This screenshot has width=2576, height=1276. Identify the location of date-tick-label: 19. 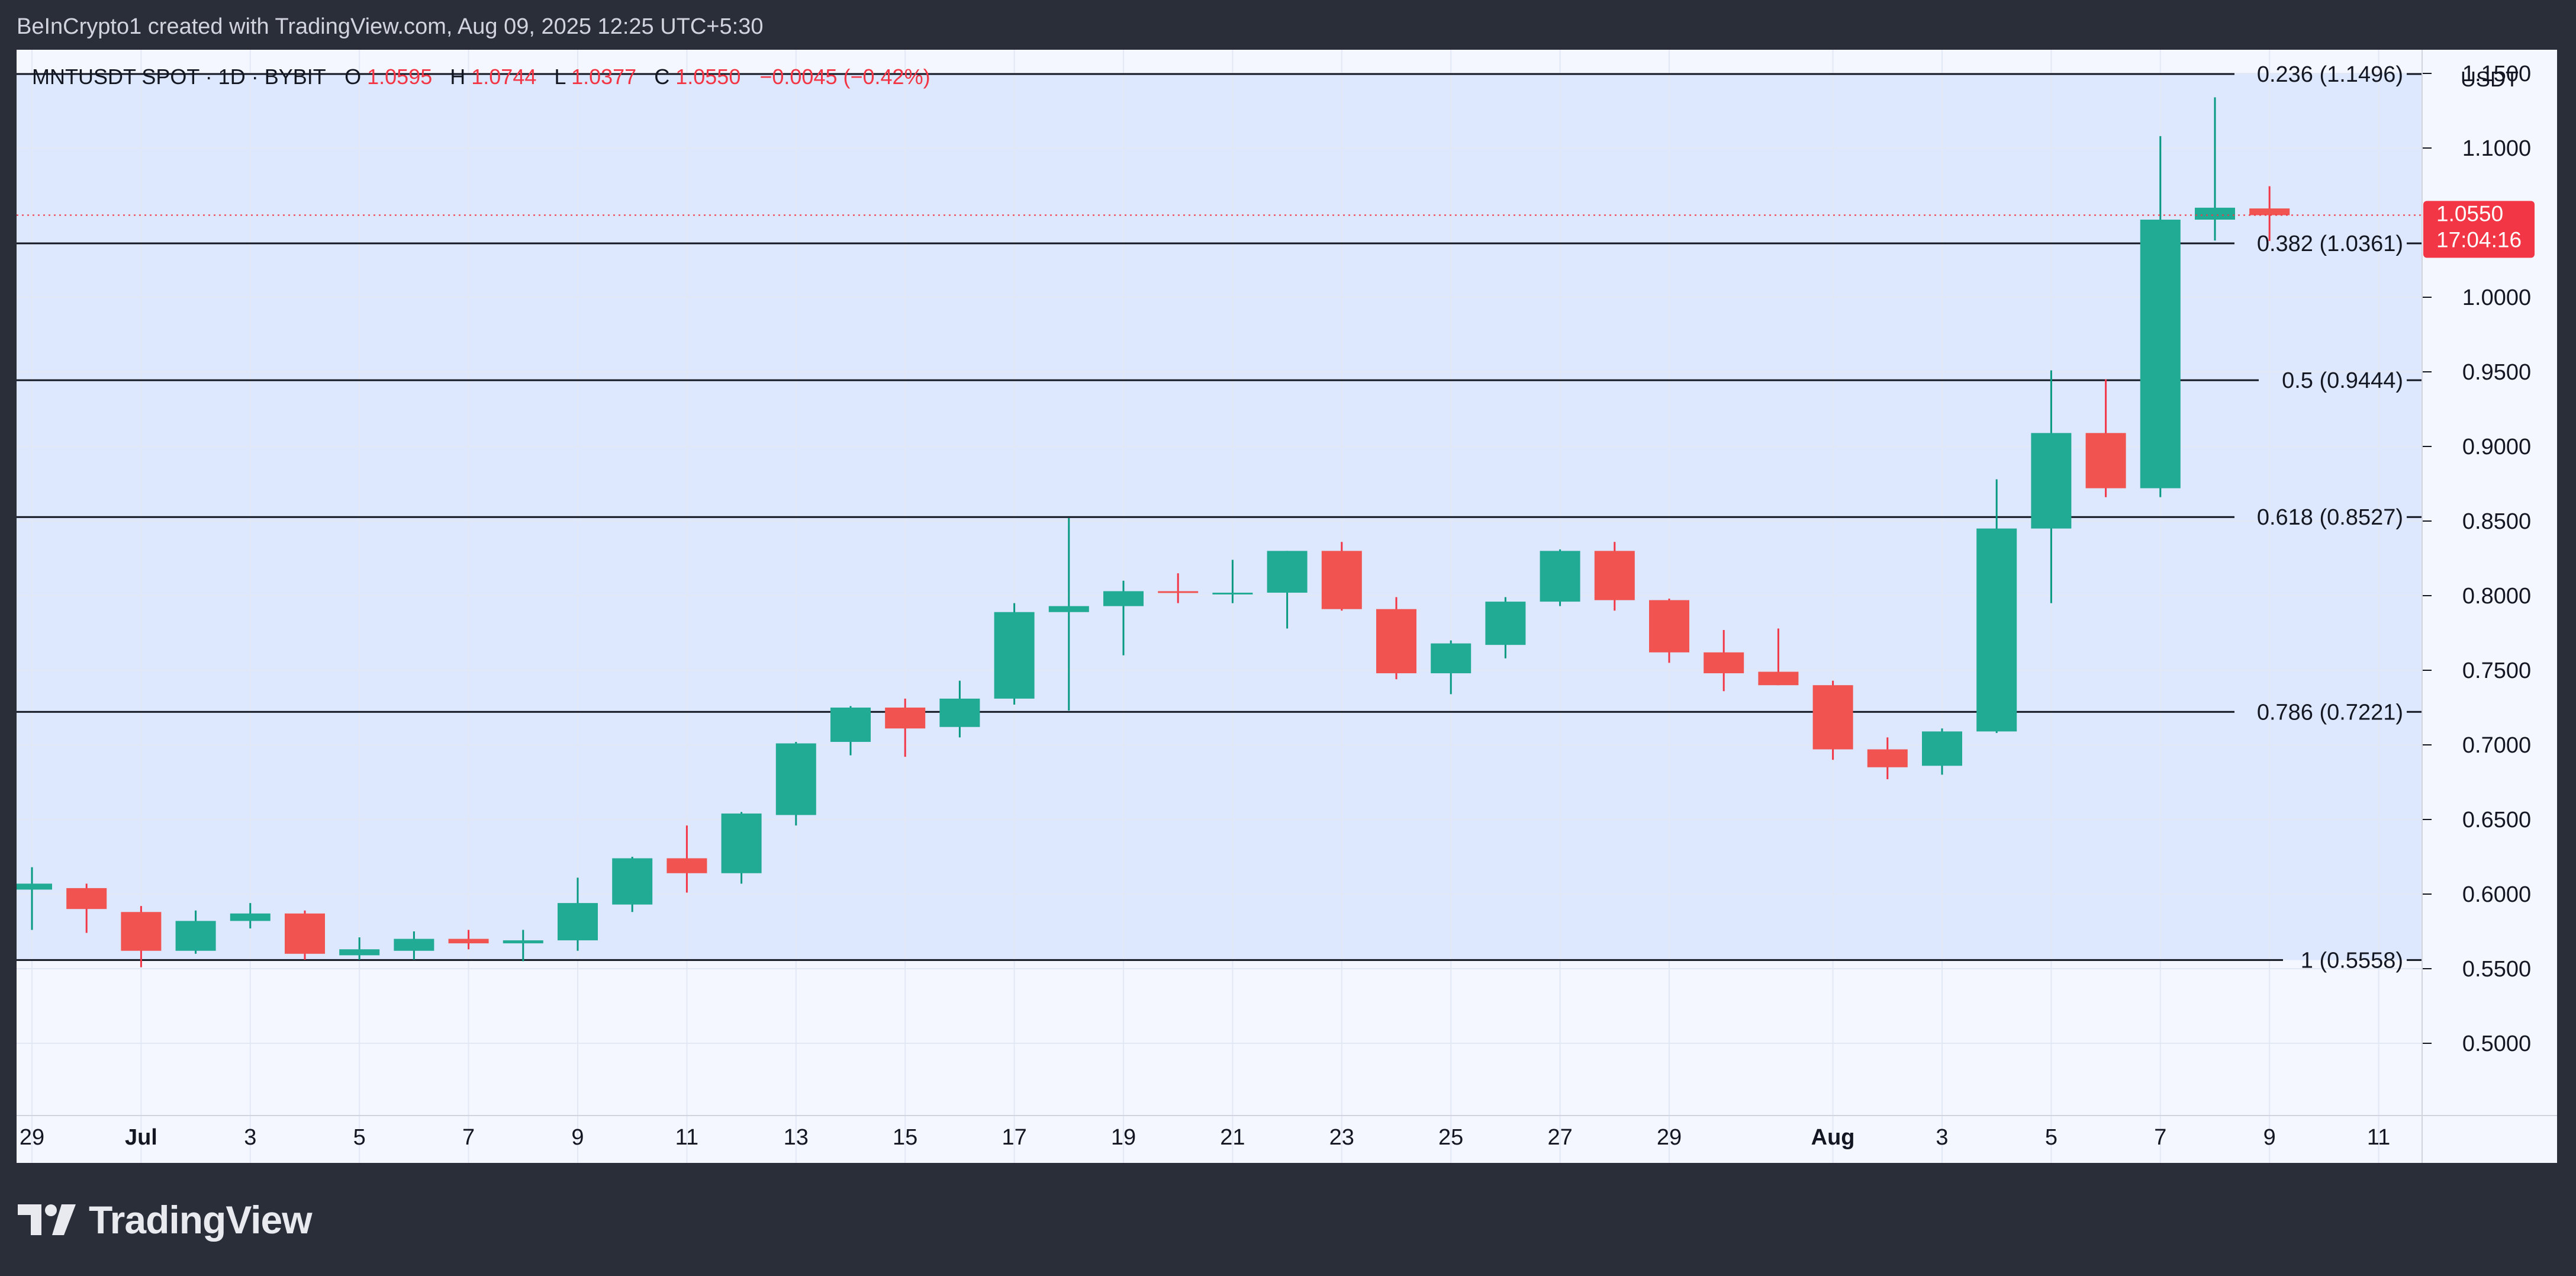
(1123, 1137).